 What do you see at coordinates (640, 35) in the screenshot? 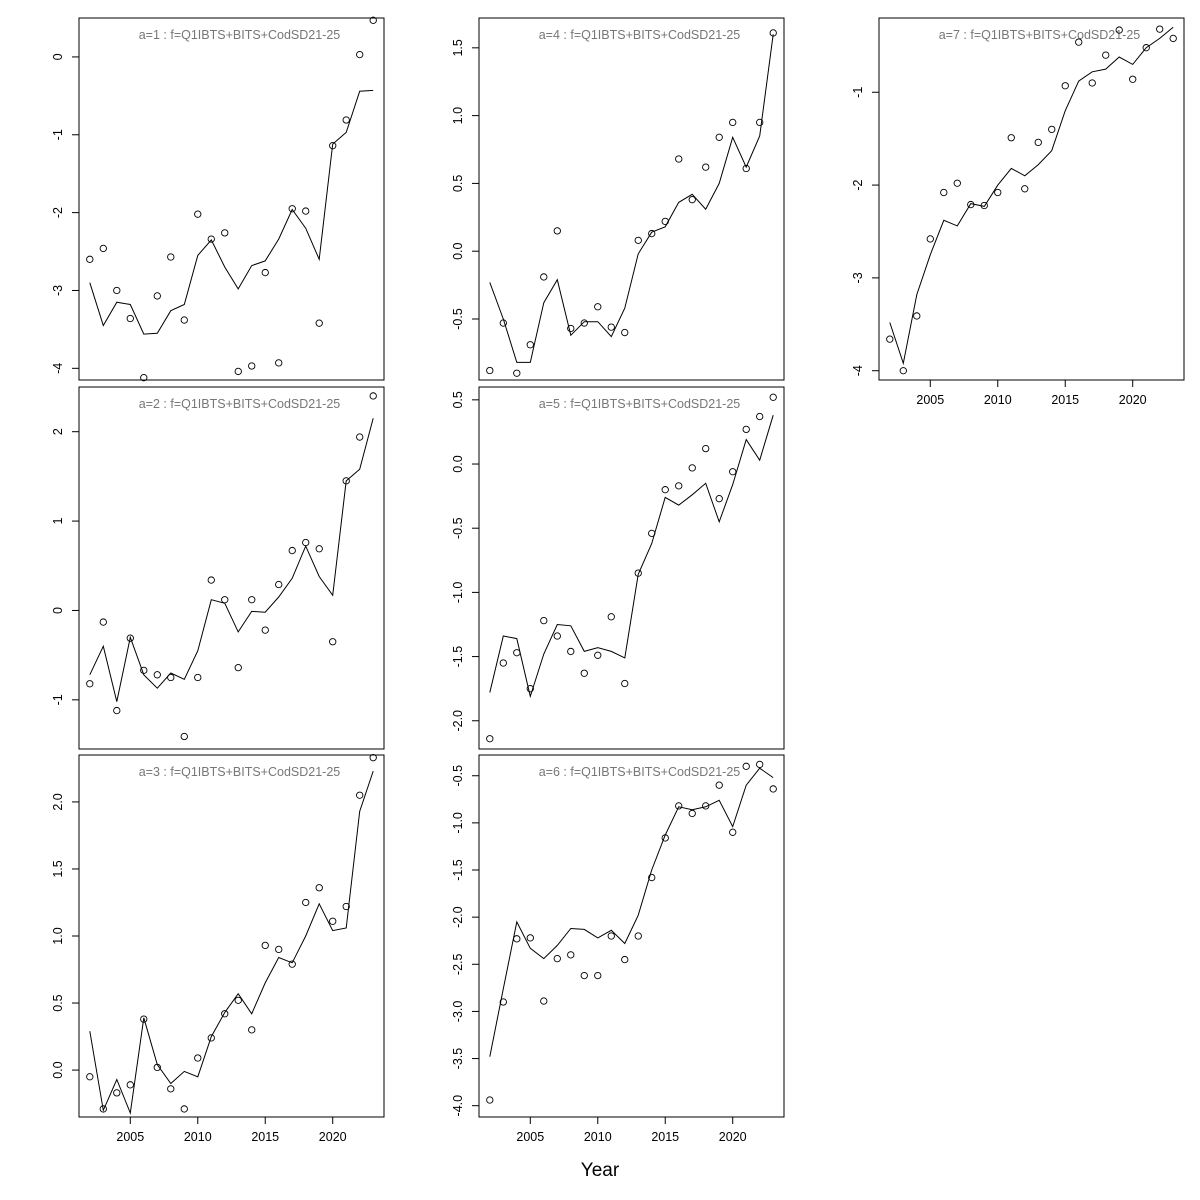
I see `panel-title: a=4 : f=Q1IBTS+BITS+CodSD21-25` at bounding box center [640, 35].